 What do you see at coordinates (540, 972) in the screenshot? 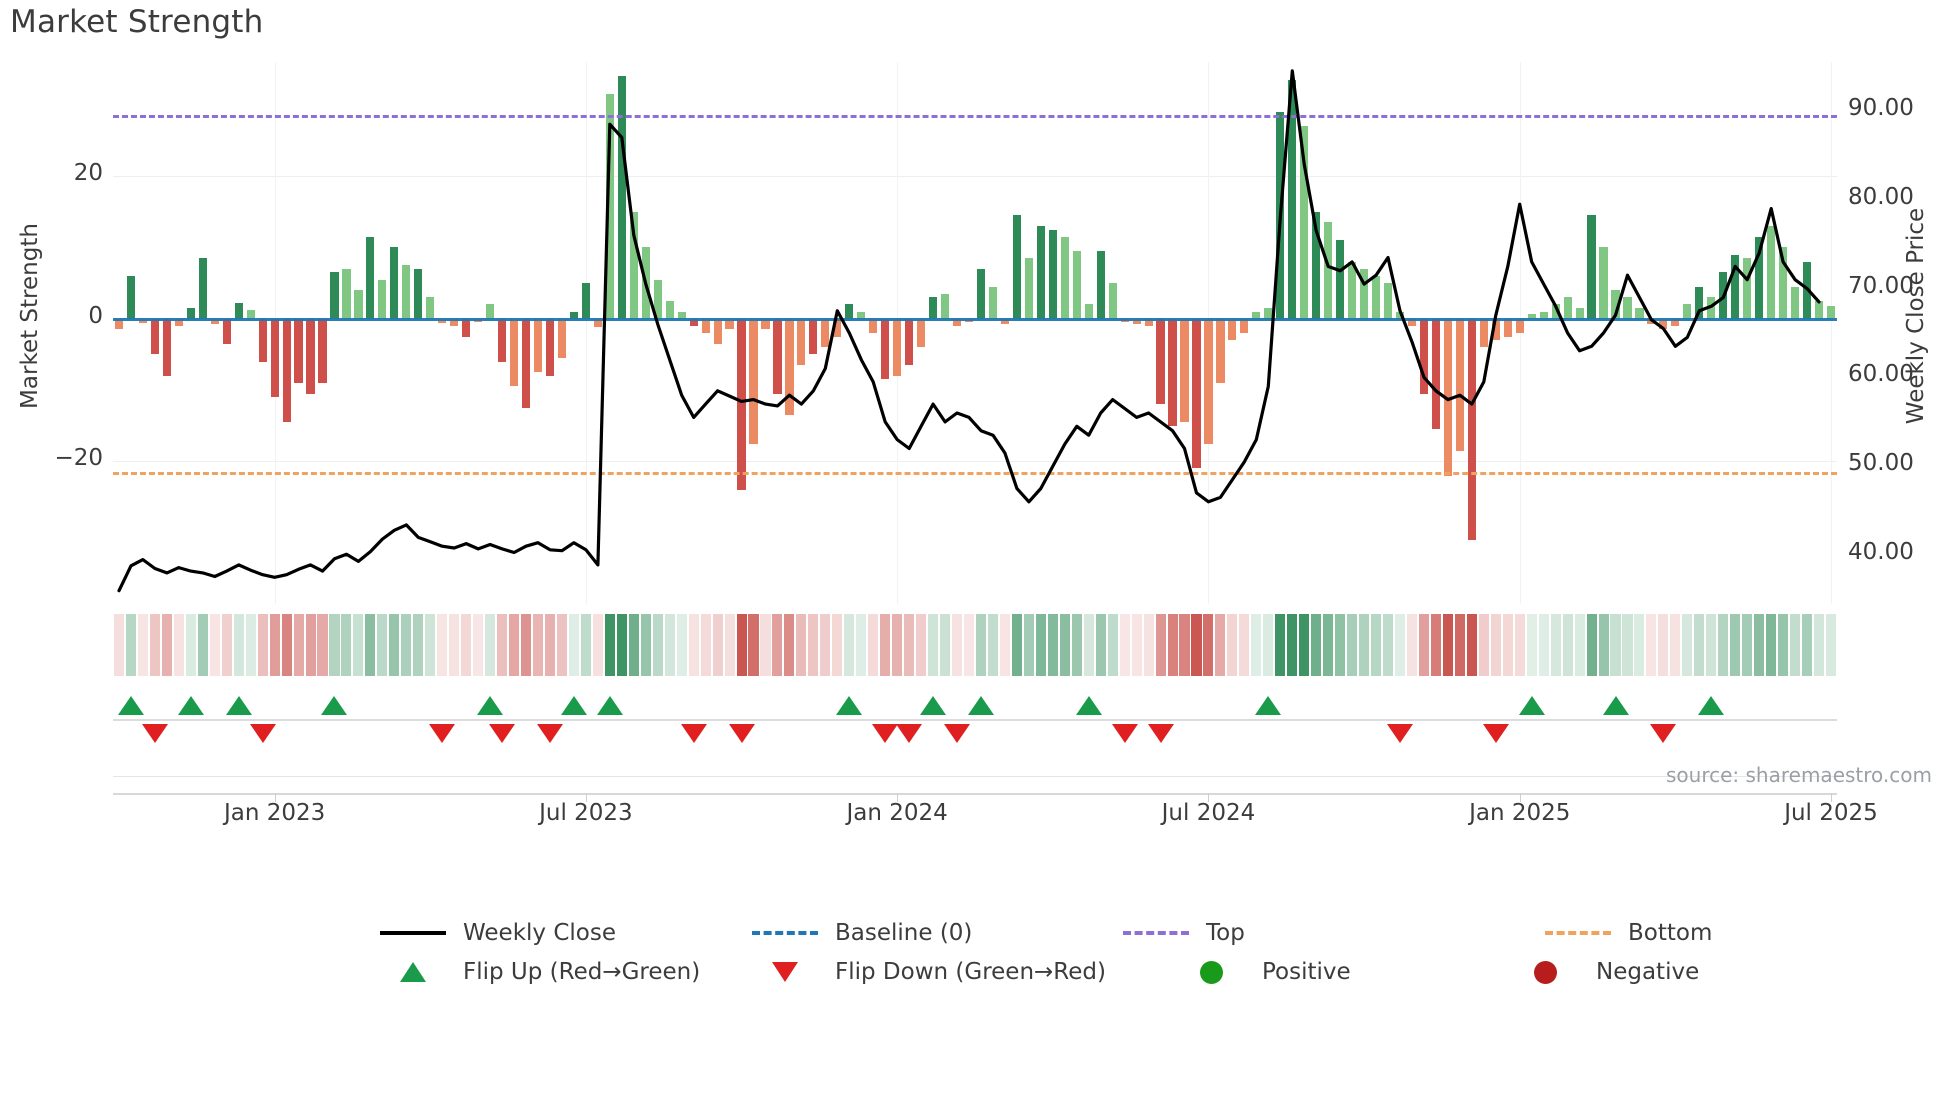
I see `legend-item: Flip Up (Red→Green)` at bounding box center [540, 972].